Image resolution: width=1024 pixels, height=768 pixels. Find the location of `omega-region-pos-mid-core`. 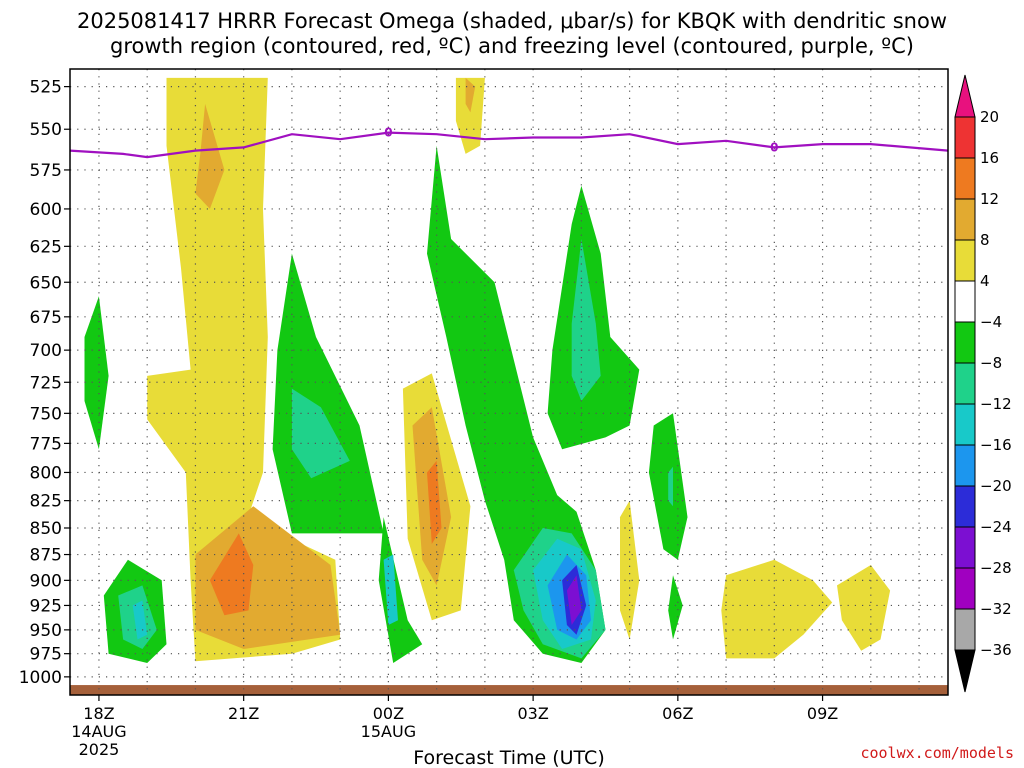

omega-region-pos-mid-core is located at coordinates (434, 502).